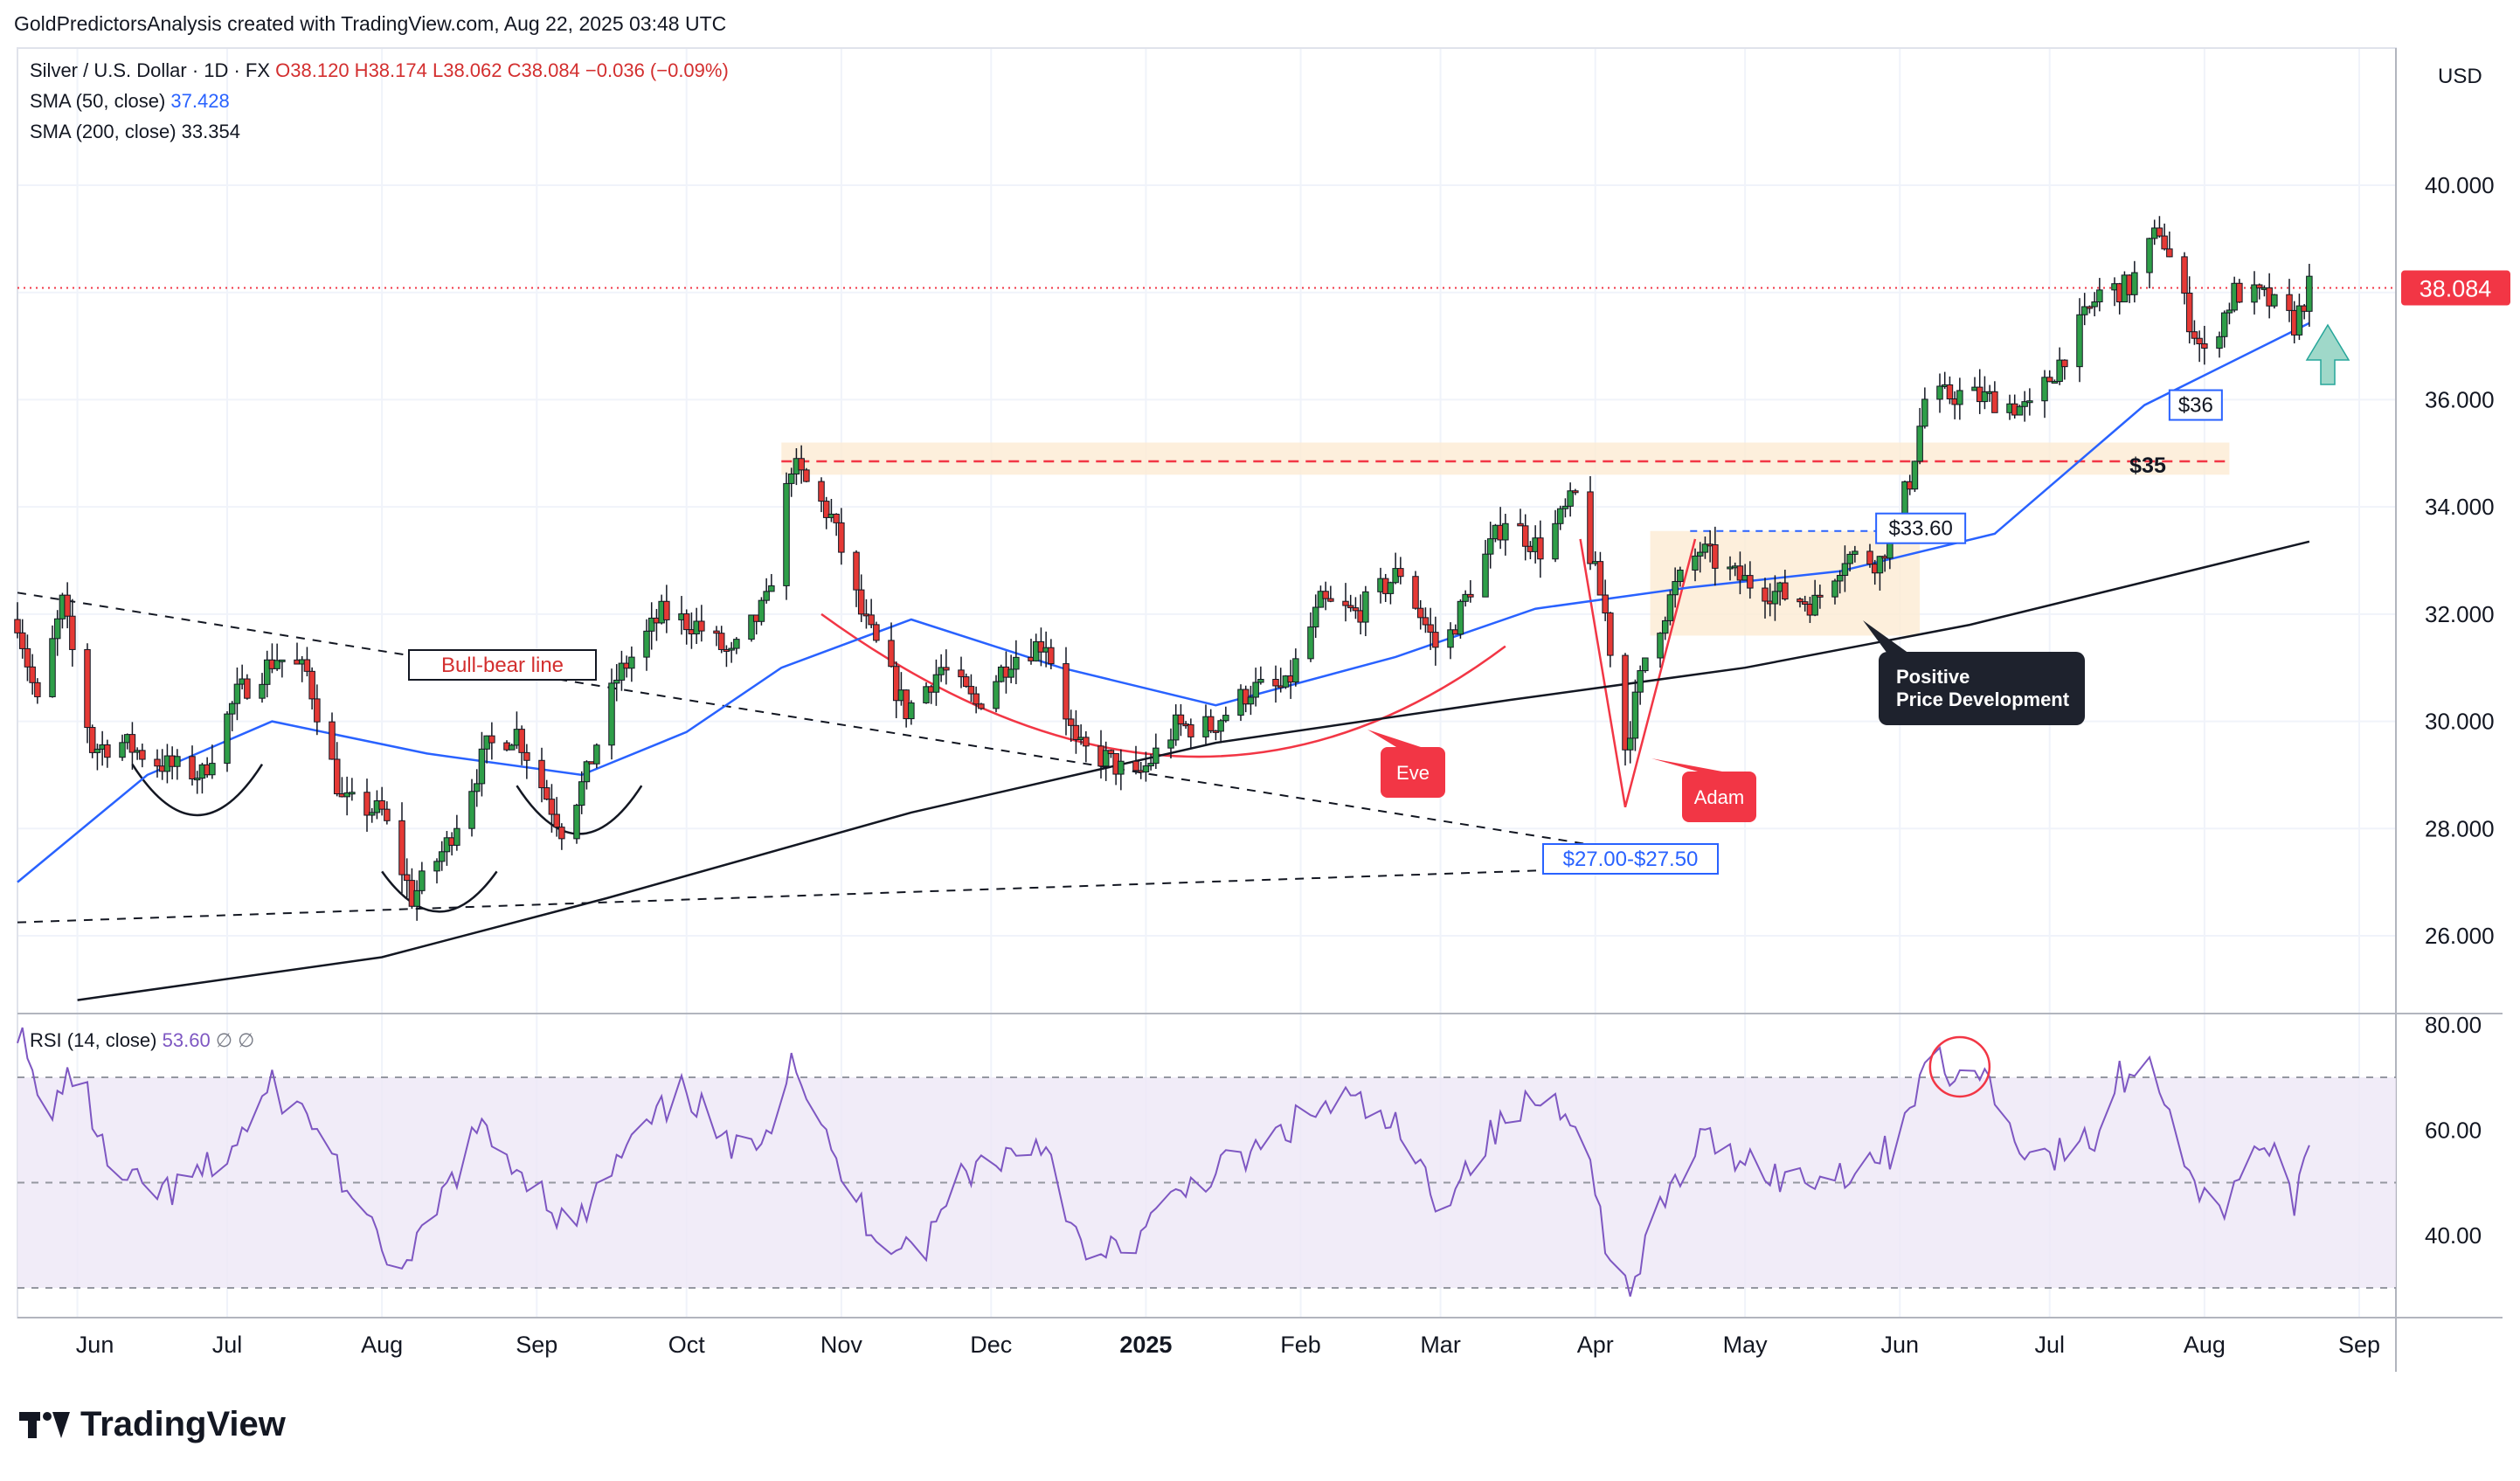 The image size is (2520, 1481). I want to click on bull-bear-line-label: Bull-bear line, so click(502, 665).